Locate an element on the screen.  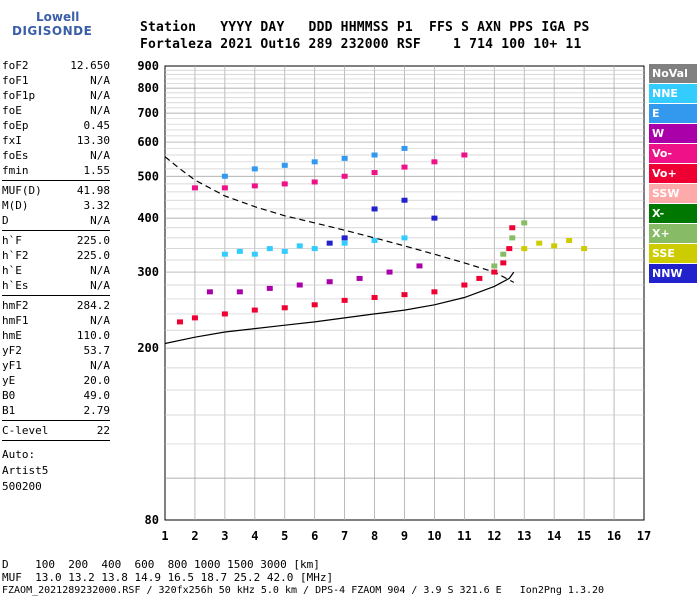
logo-lowell: Lowell is located at coordinates (58, 17).